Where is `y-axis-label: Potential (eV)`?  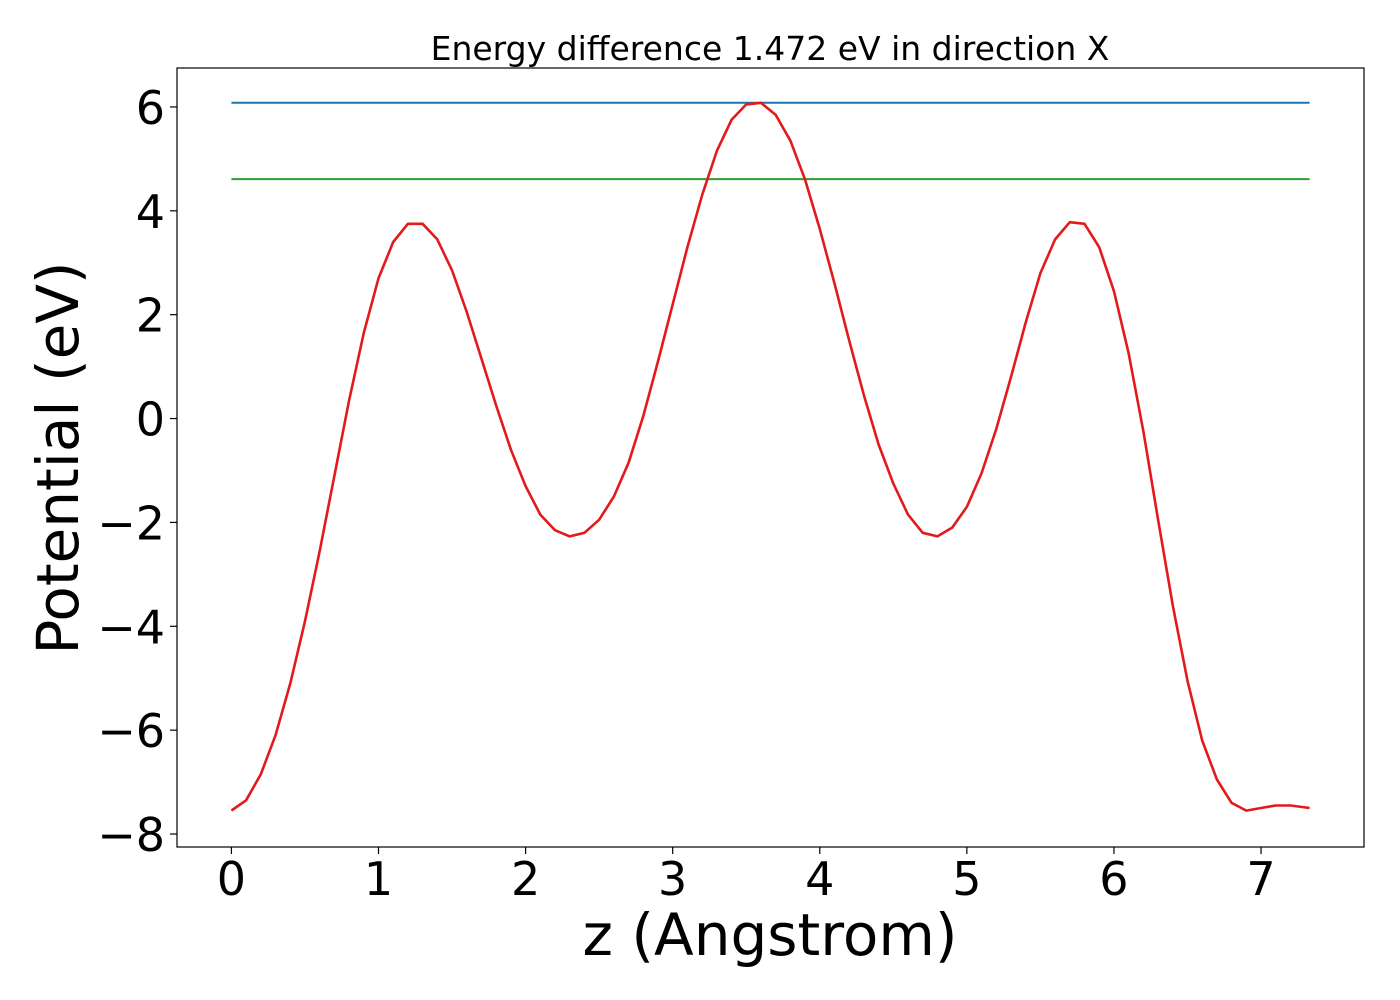
y-axis-label: Potential (eV) is located at coordinates (58, 457).